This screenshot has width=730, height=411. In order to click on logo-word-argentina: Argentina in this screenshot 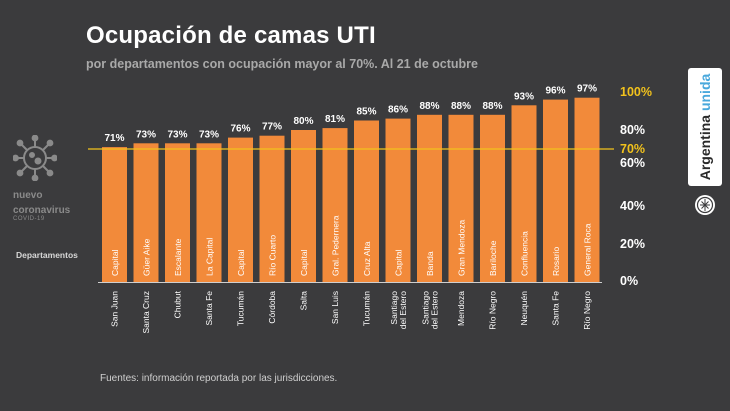, I will do `click(705, 147)`.